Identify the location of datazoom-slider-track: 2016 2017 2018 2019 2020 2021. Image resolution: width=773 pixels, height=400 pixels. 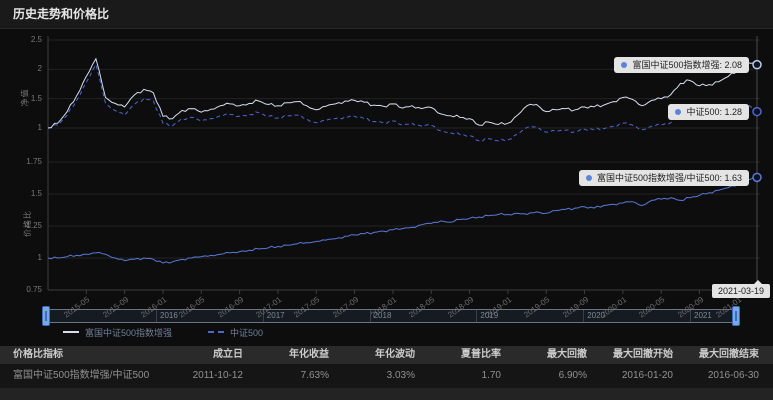
(392, 316).